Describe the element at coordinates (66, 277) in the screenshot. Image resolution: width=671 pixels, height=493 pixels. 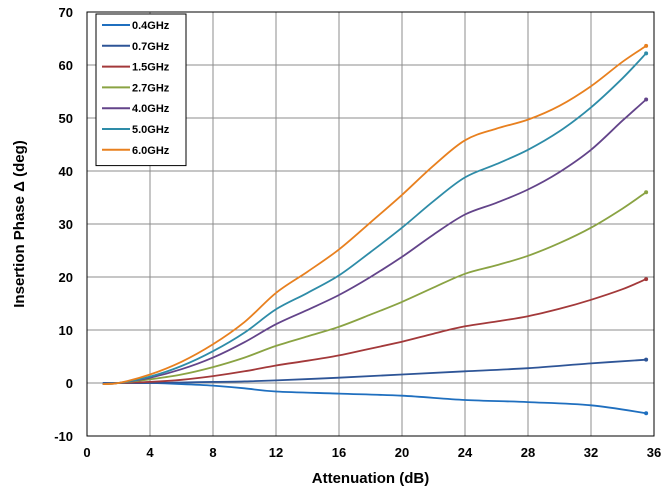
I see `y-tick-label: 20` at that location.